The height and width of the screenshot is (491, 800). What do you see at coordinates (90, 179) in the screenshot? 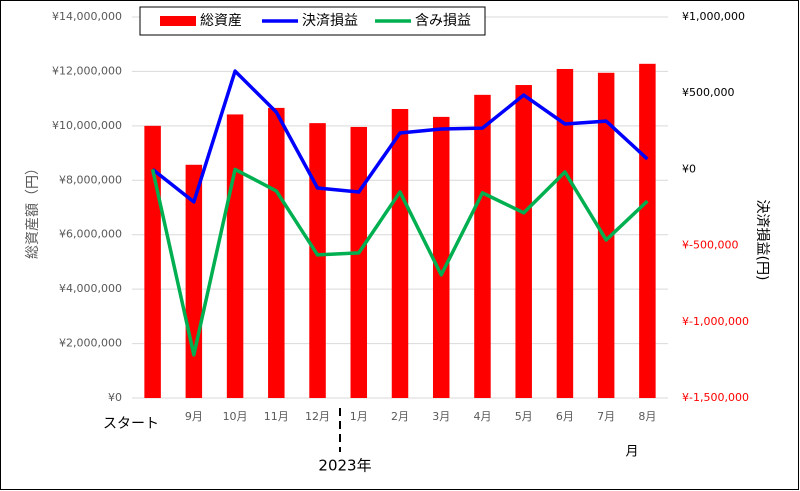
I see `y-tick-label: ¥8,000,000` at bounding box center [90, 179].